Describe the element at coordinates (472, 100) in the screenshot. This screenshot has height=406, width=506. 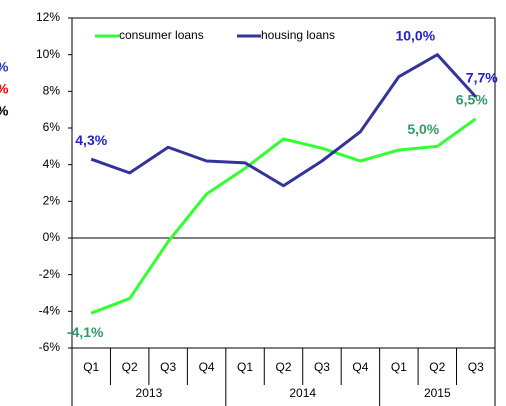
I see `value-label: 6,5%` at that location.